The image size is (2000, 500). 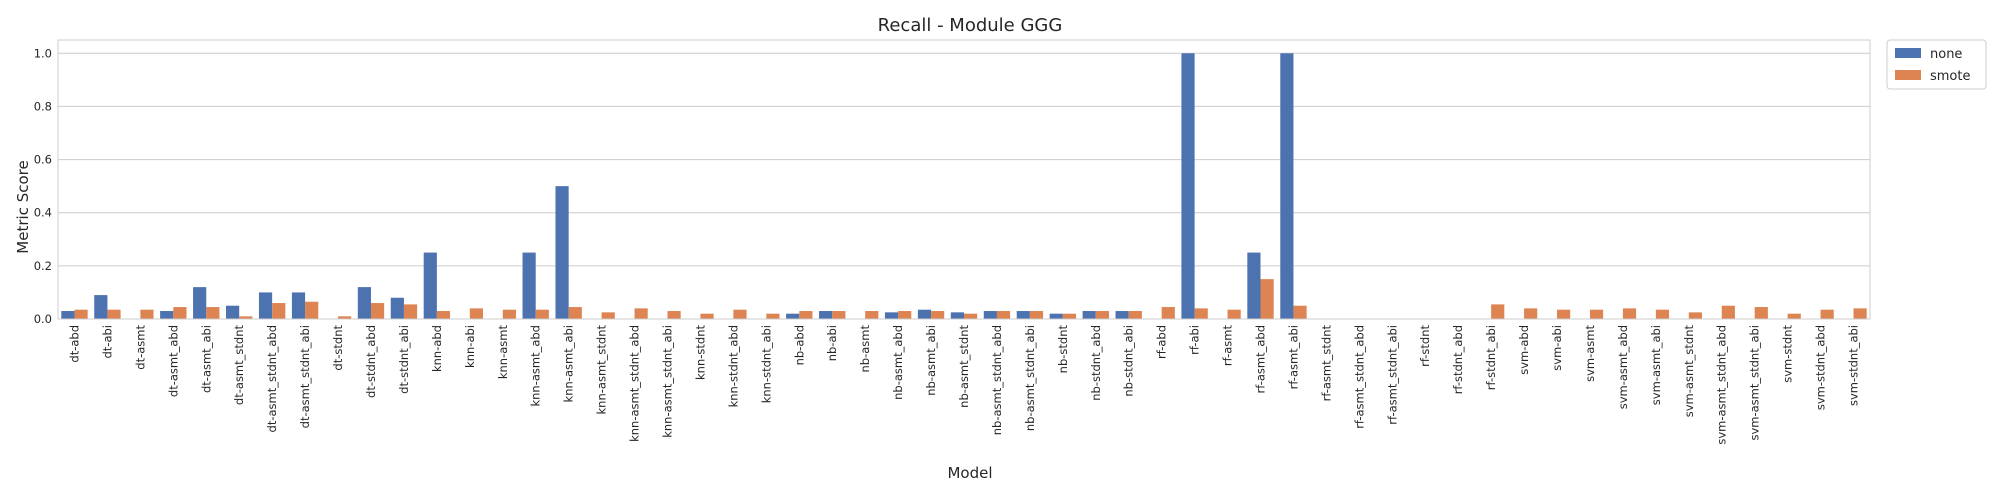 What do you see at coordinates (635, 383) in the screenshot?
I see `x-tick-label: knn-asmt_stdnt_abd` at bounding box center [635, 383].